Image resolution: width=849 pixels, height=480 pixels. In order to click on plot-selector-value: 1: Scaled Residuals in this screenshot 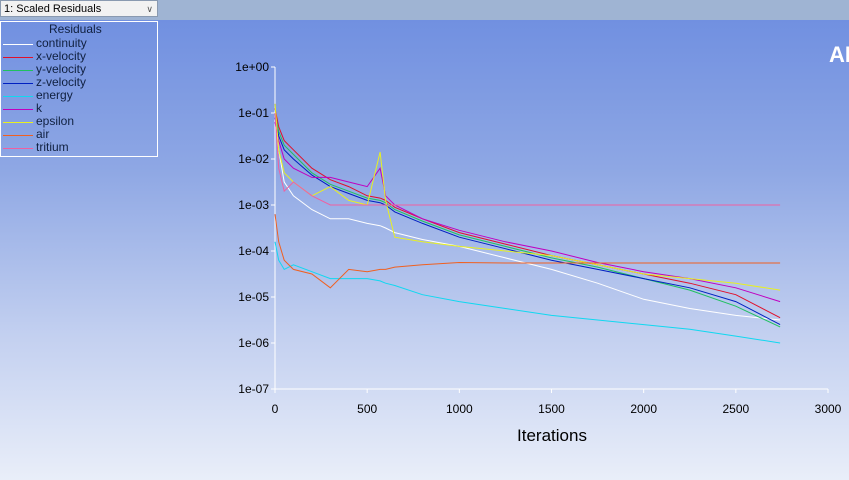, I will do `click(53, 9)`.